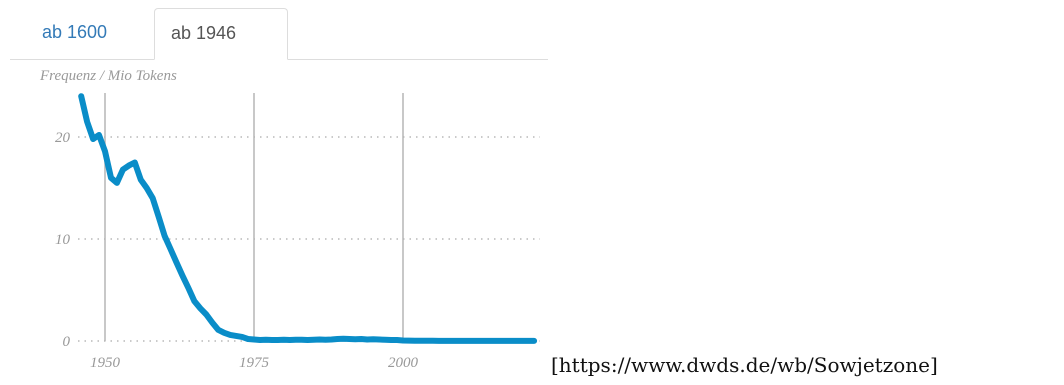 This screenshot has width=1064, height=385. Describe the element at coordinates (744, 365) in the screenshot. I see `source-url: [https://www.dwds.de/wb/Sowjetzone]` at that location.